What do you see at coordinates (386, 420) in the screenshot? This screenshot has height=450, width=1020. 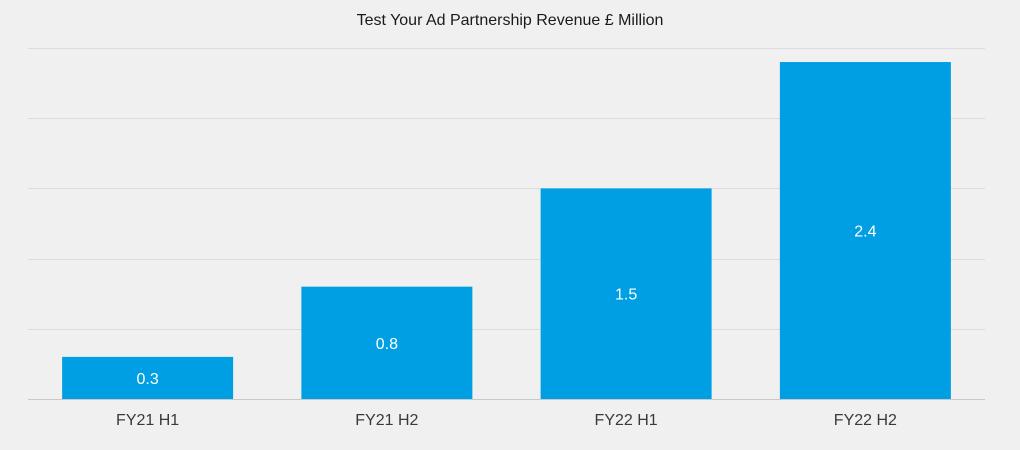 I see `x-tick-label: FY21 H2` at bounding box center [386, 420].